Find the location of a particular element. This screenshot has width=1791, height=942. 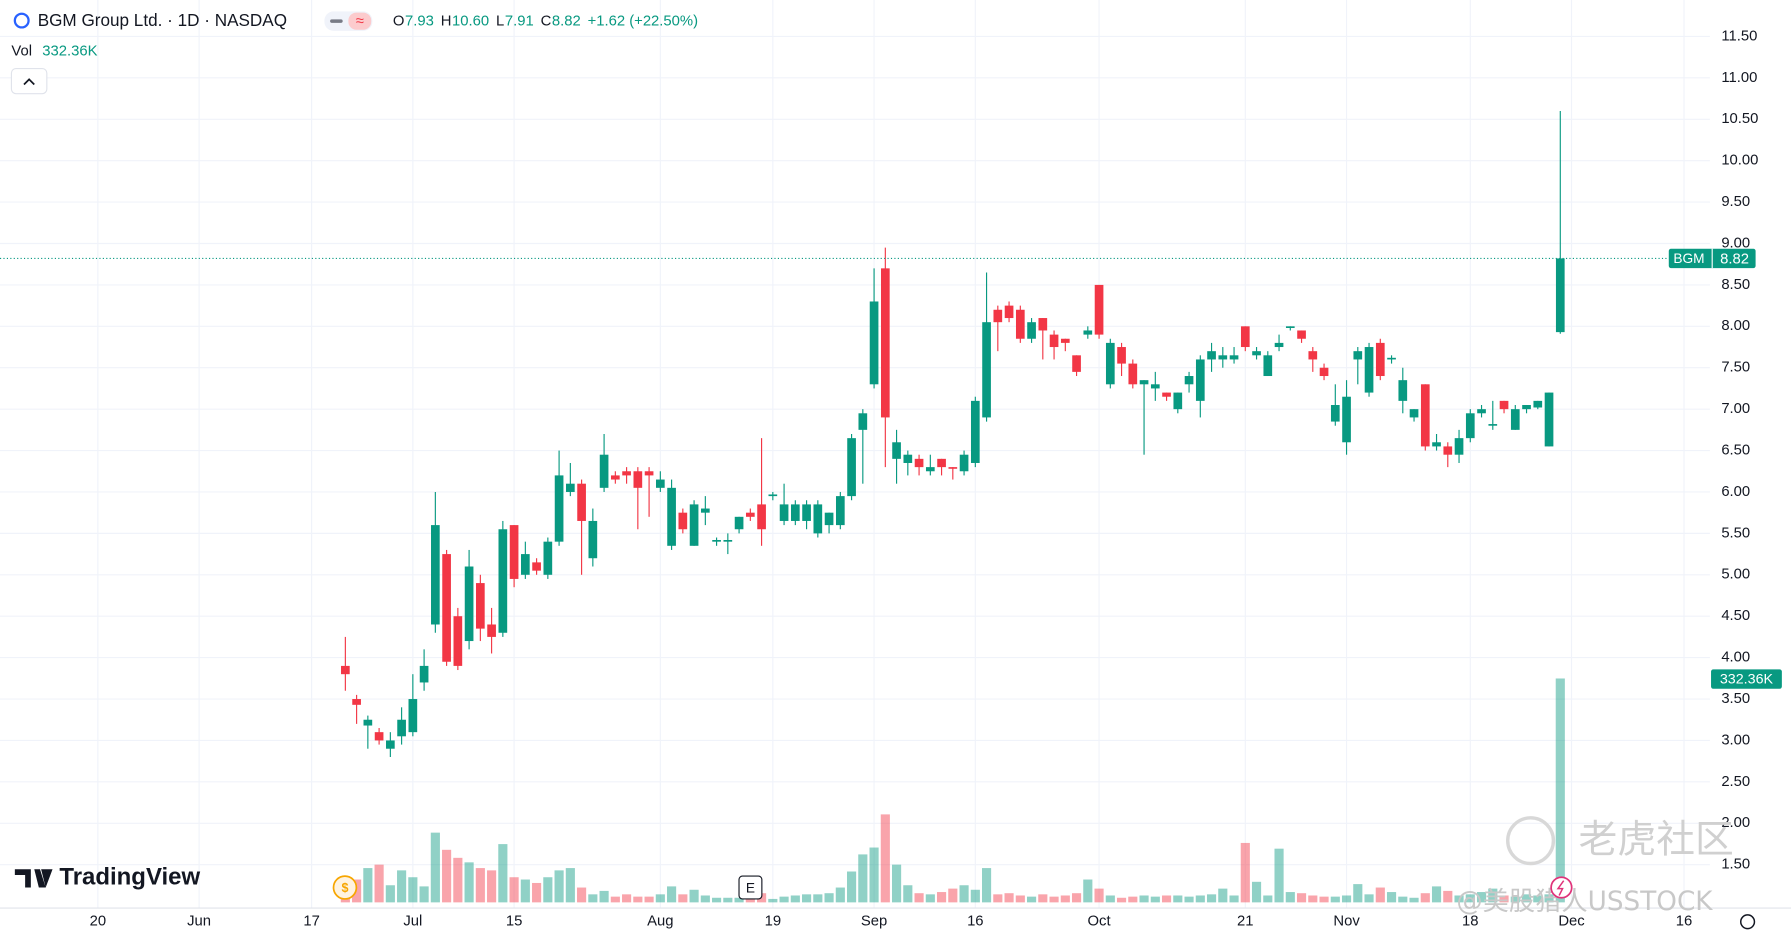

price-tag-symbol: BGM is located at coordinates (1688, 258).